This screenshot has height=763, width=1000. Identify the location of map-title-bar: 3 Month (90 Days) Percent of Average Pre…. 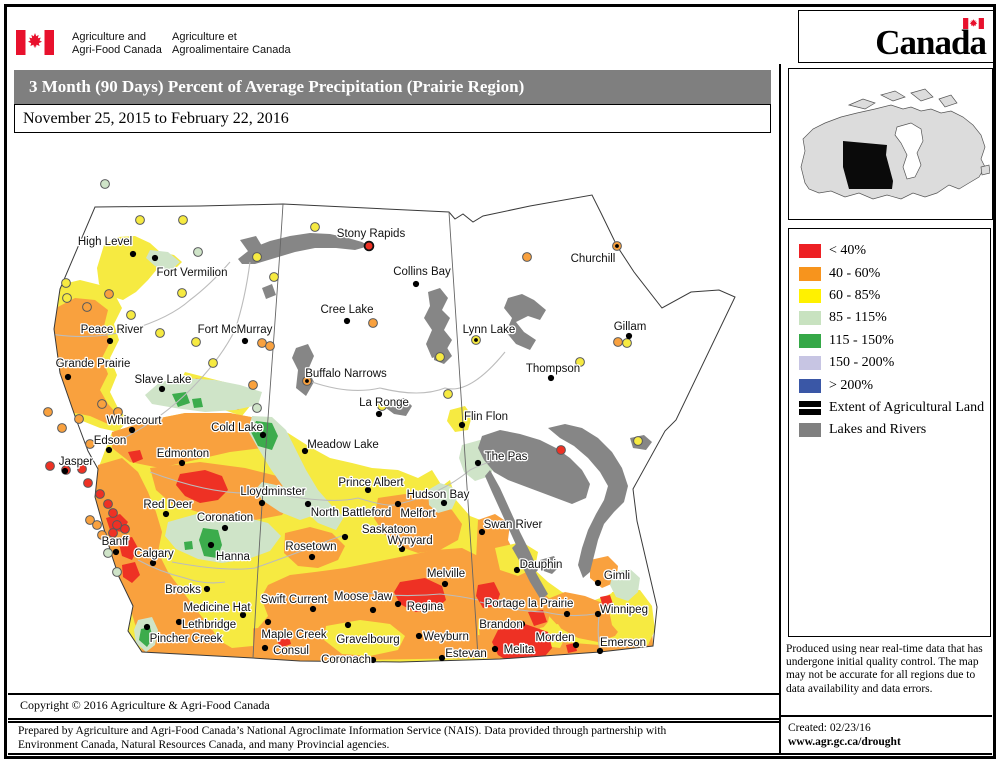
(392, 87).